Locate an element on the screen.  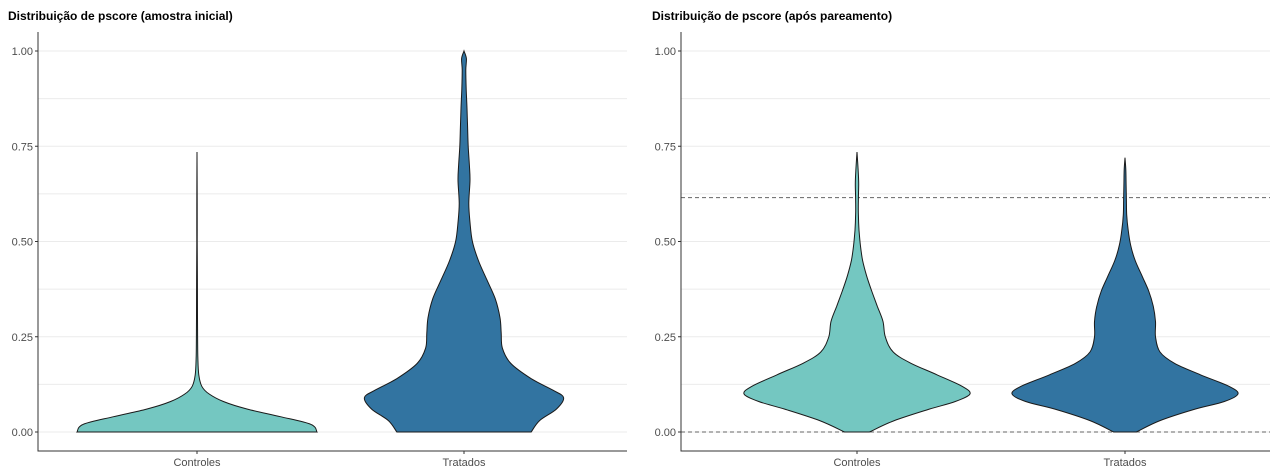
chart-title: Distribuição de pscore (amostra inicial) is located at coordinates (120, 16).